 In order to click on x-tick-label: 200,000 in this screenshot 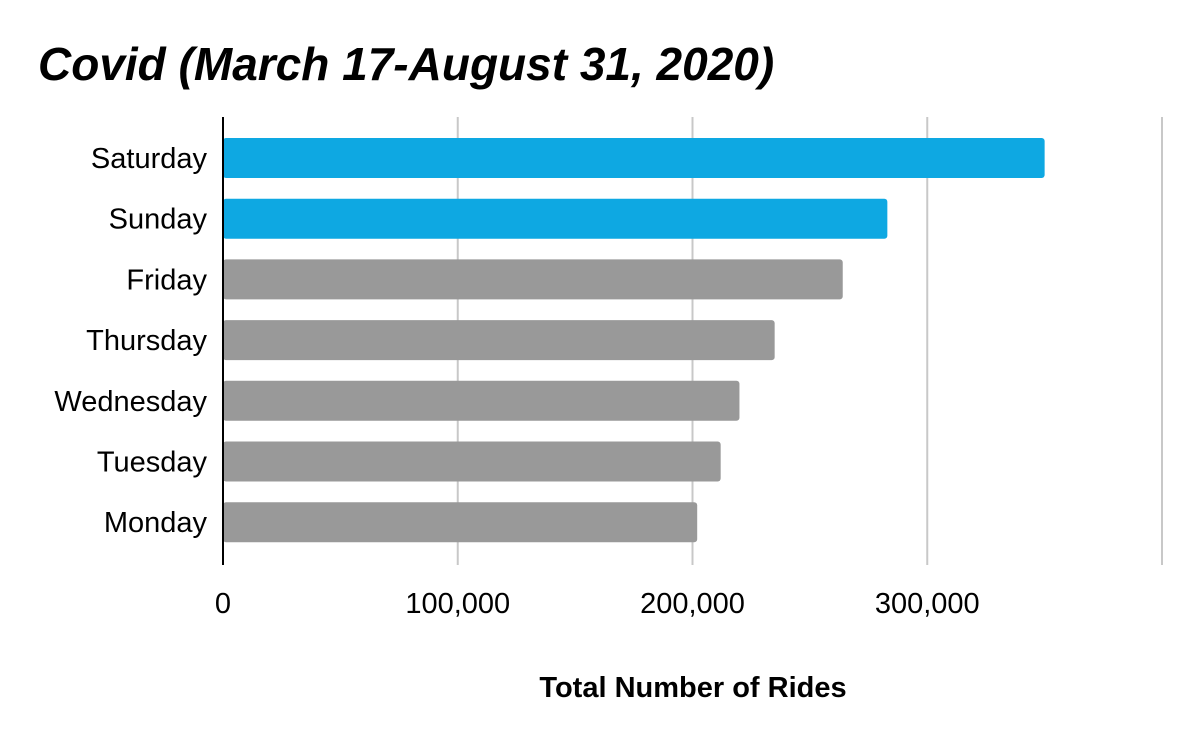, I will do `click(692, 604)`.